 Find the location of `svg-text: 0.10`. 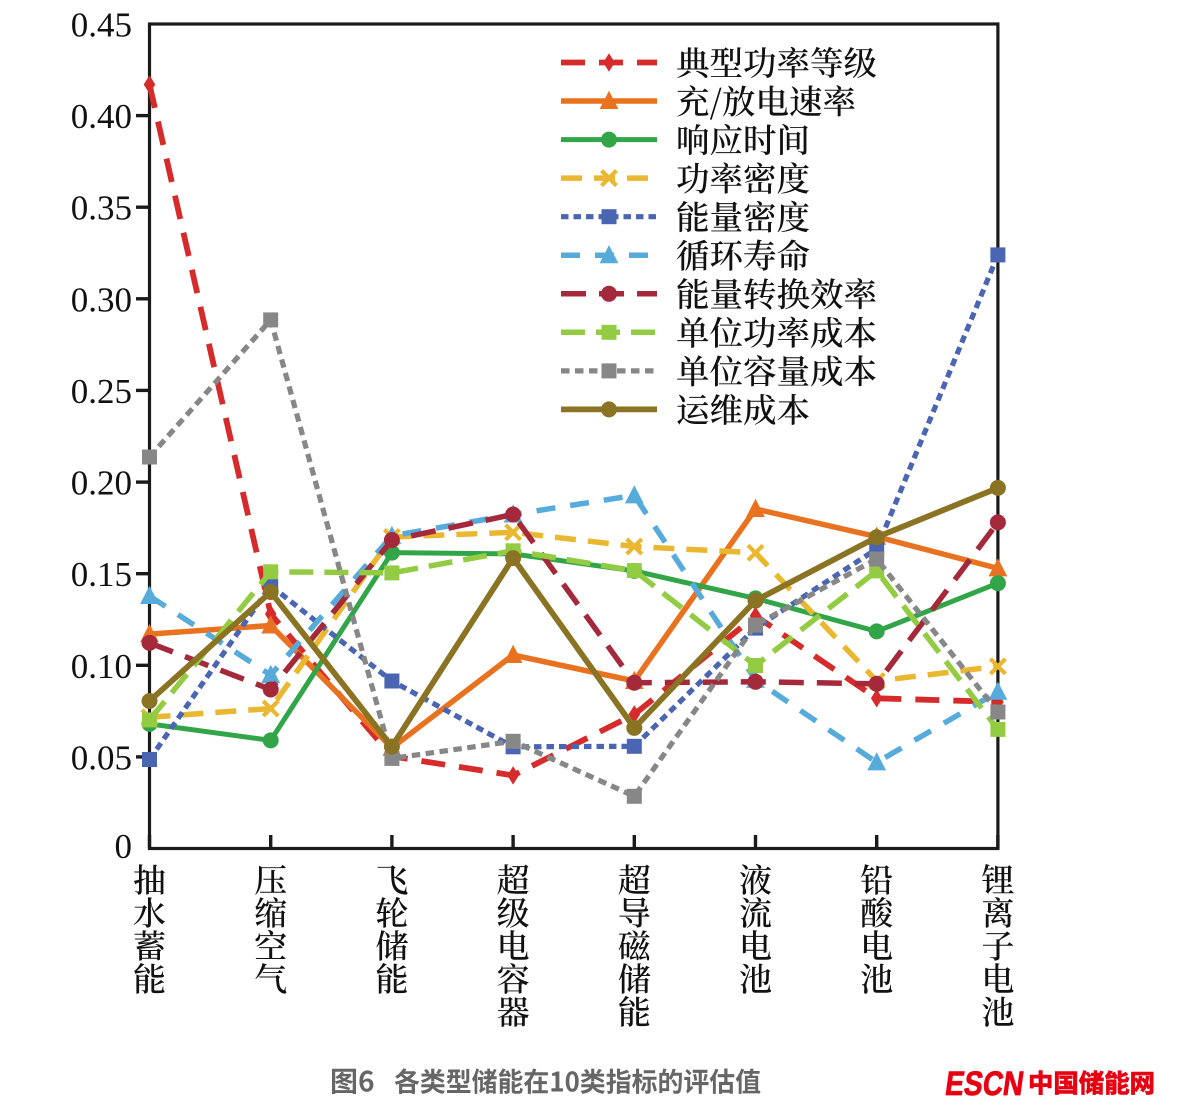

svg-text: 0.10 is located at coordinates (101, 666).